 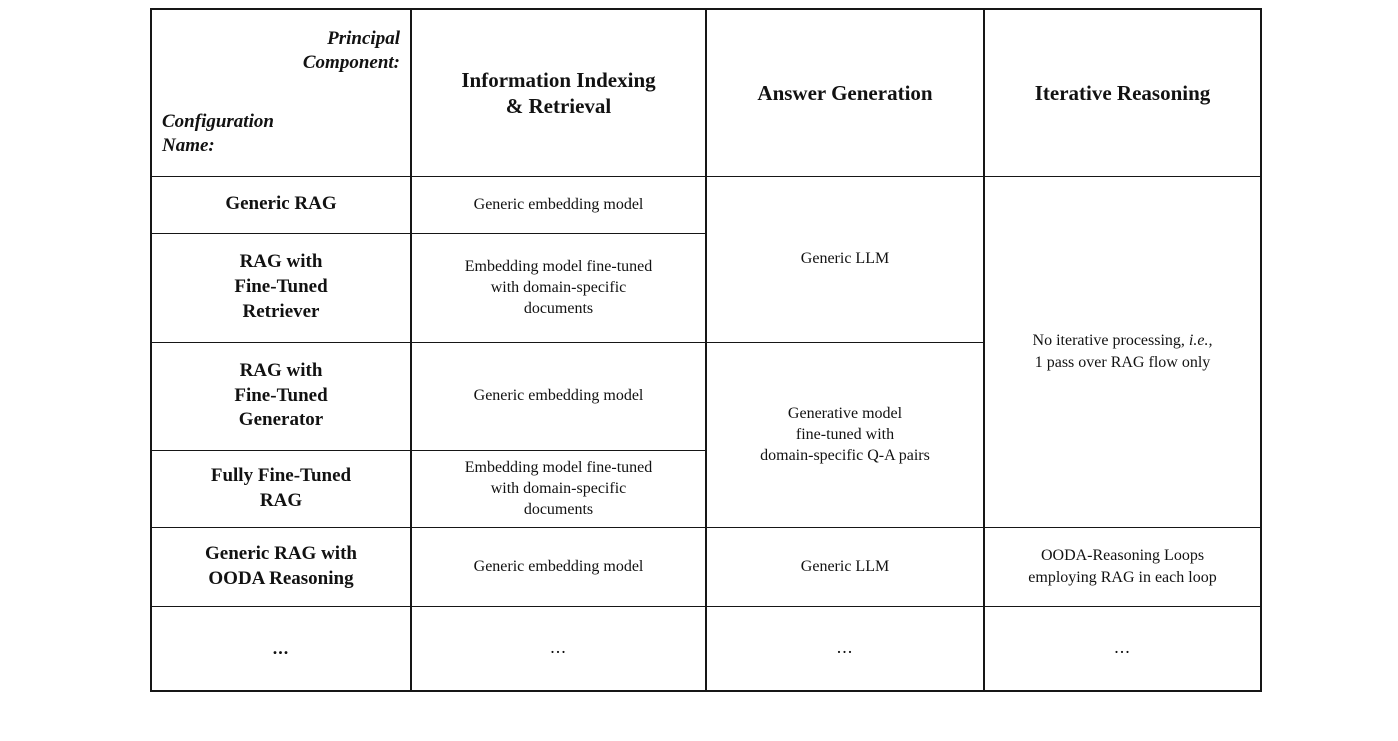 I want to click on cell-name-ft-retriever: RAG with Fine-Tuned Retriever, so click(x=281, y=287).